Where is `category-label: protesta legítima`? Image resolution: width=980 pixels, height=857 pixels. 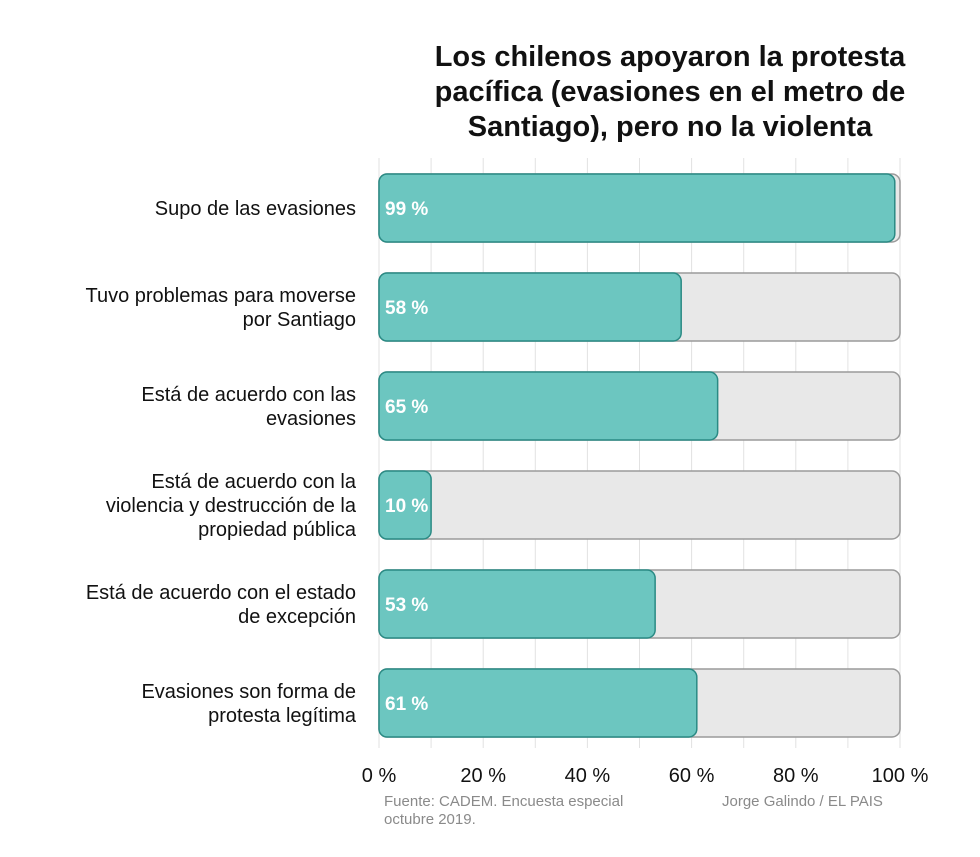 category-label: protesta legítima is located at coordinates (282, 716).